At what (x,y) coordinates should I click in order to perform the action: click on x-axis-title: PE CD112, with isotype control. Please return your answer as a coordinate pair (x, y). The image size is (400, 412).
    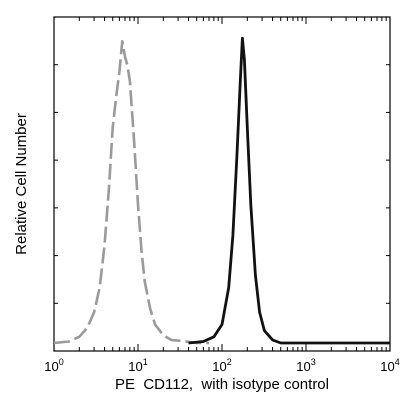
    Looking at the image, I should click on (222, 384).